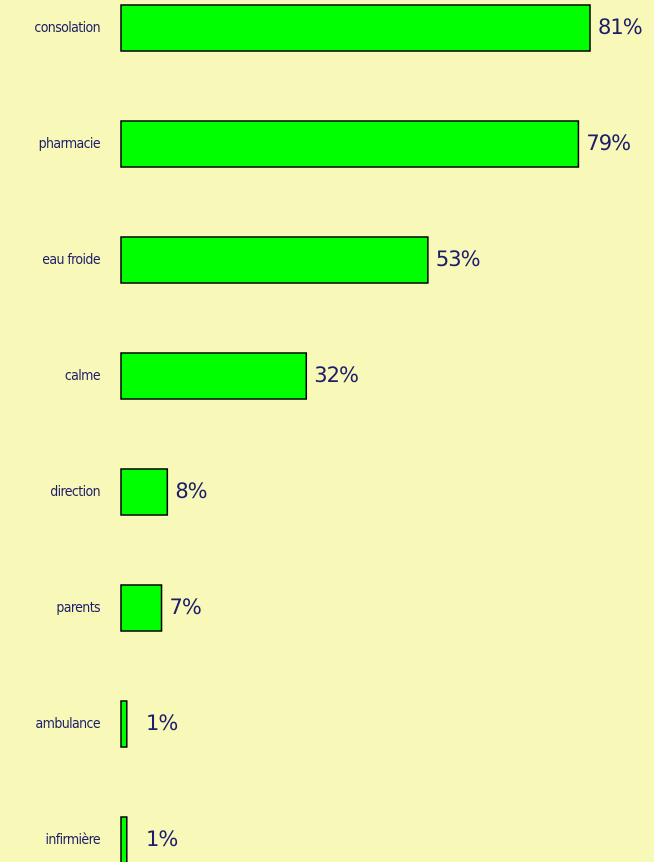  I want to click on category-label: calme, so click(83, 376).